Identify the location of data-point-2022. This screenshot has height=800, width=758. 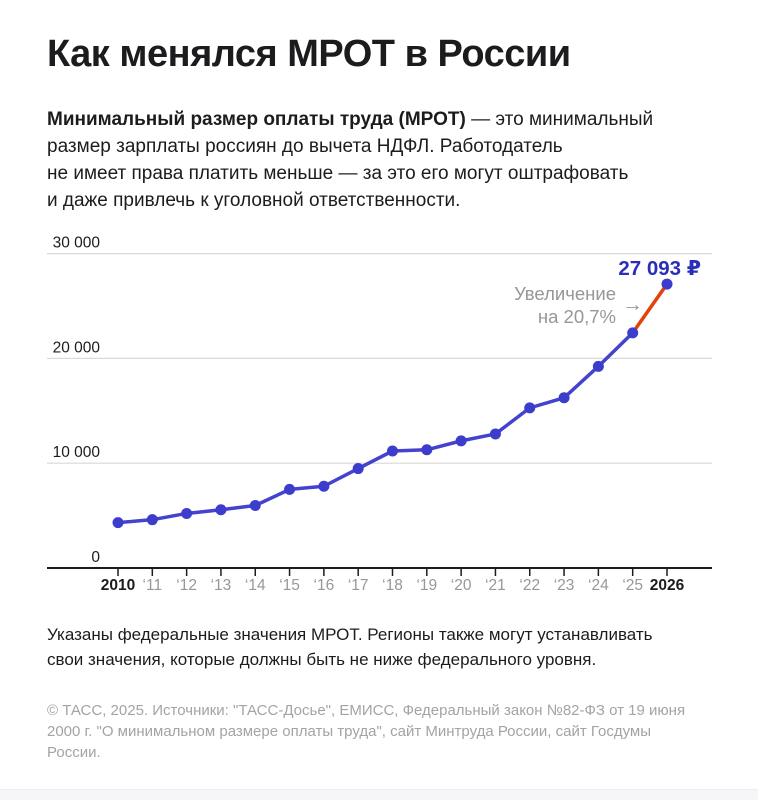
(530, 408).